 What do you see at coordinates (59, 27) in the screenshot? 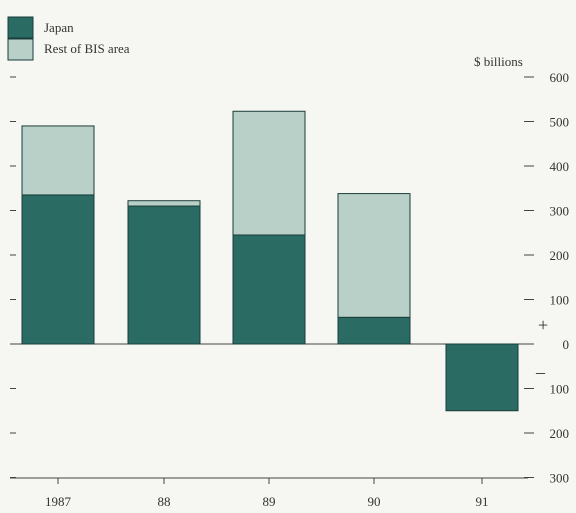
I see `legend-label-japan: Japan` at bounding box center [59, 27].